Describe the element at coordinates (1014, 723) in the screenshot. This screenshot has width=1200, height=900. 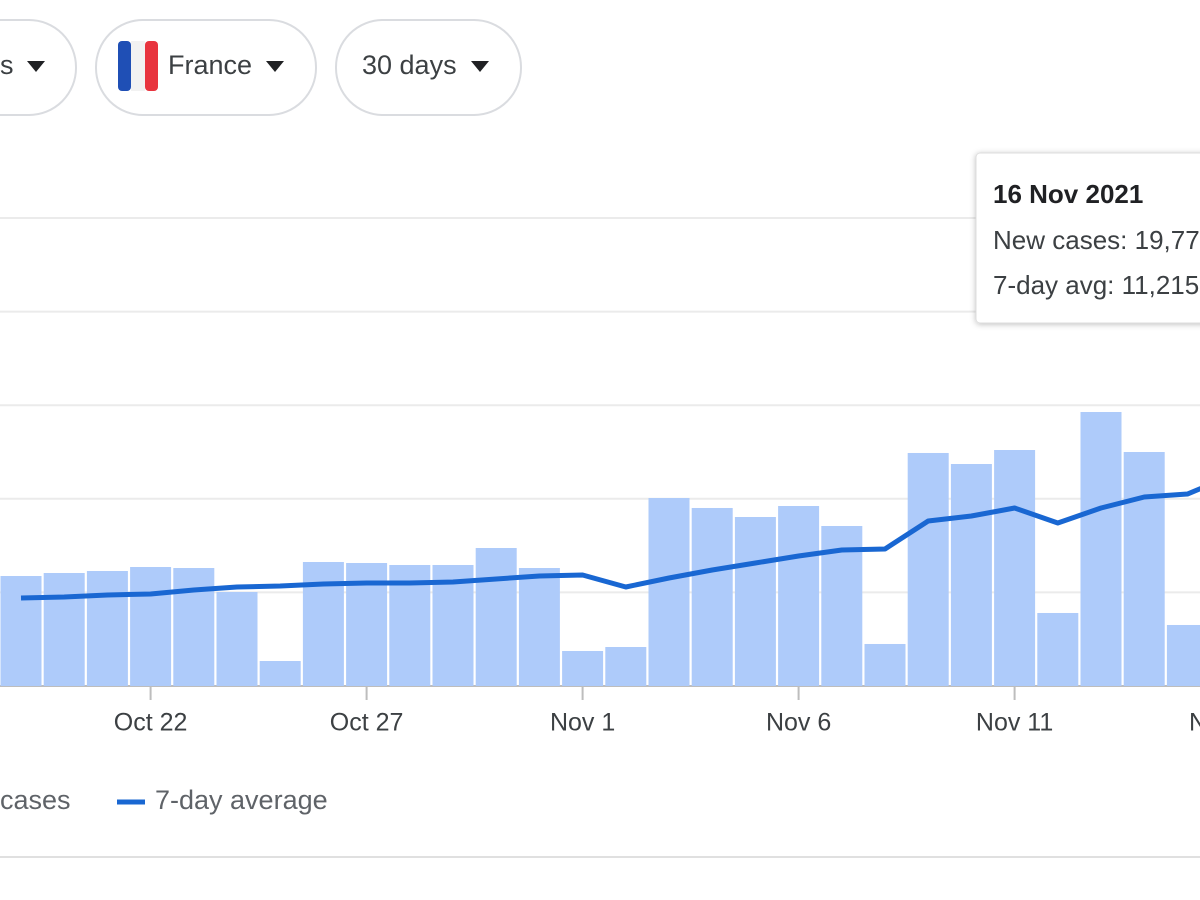
I see `x-tick-label: Nov 11` at that location.